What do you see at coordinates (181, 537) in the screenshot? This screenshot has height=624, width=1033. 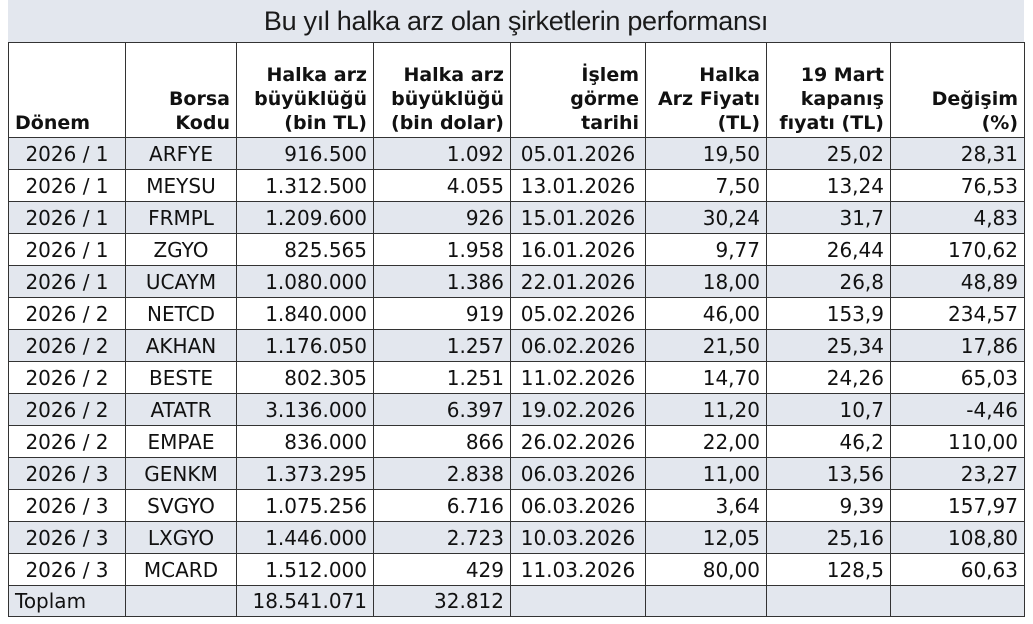 I see `borsa-kodu-cell: LXGYO` at bounding box center [181, 537].